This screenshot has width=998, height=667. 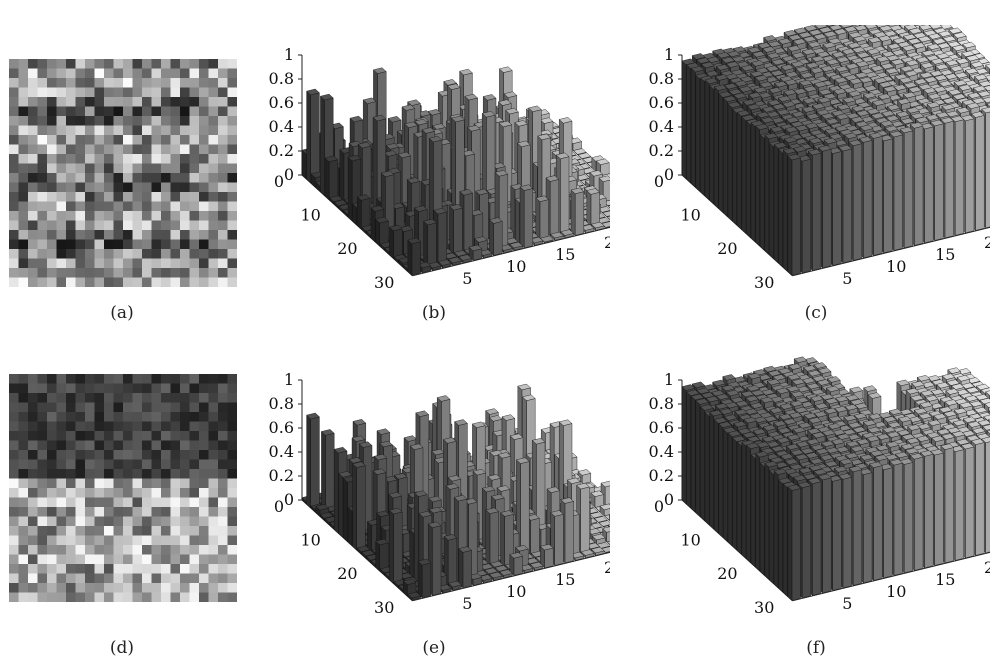 What do you see at coordinates (896, 266) in the screenshot?
I see `depth-tick-label: 10` at bounding box center [896, 266].